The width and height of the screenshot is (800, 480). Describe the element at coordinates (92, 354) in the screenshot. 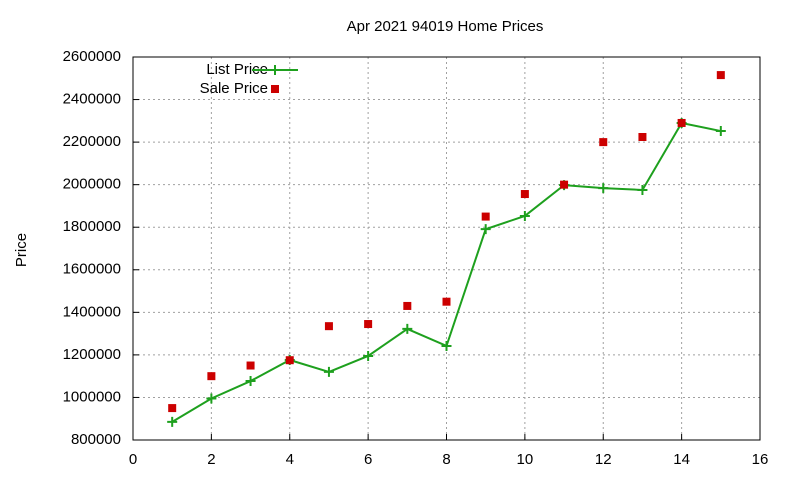

I see `y-tick-label: 1200000` at that location.